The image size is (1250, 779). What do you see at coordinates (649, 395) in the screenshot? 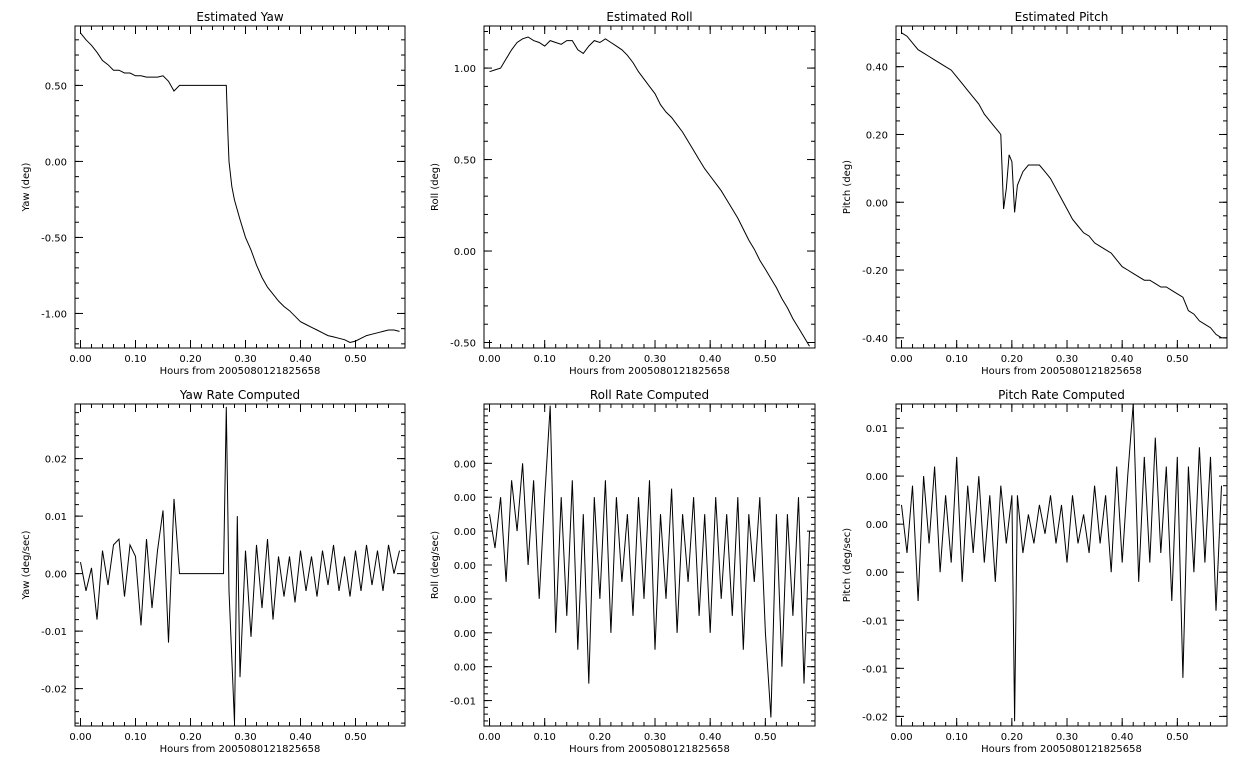
I see `chart-title: Roll Rate Computed` at bounding box center [649, 395].